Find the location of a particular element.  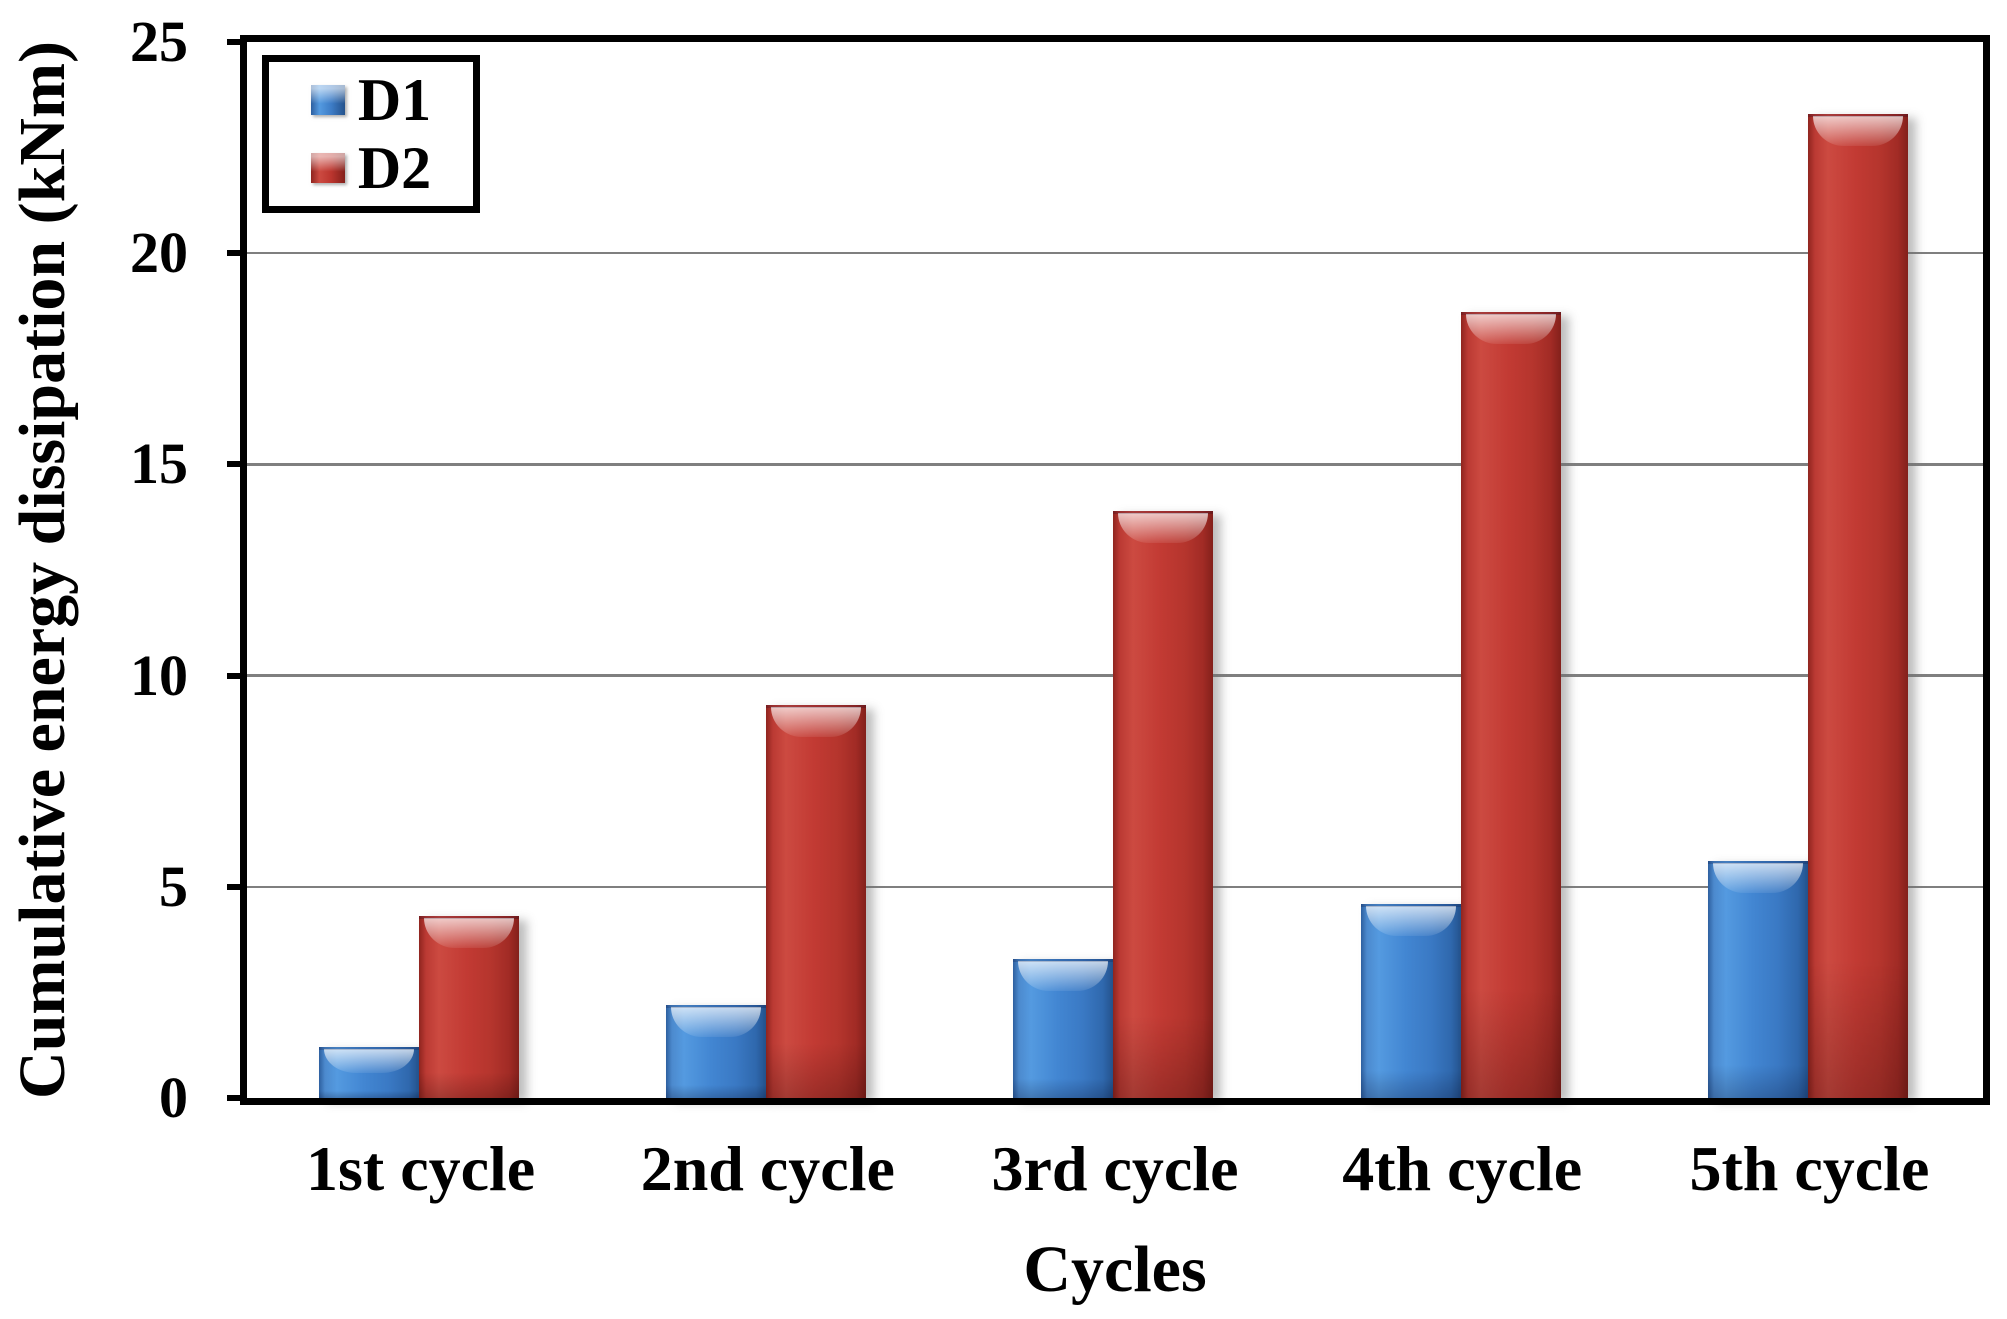

y-axis-tick-label-25: 25 is located at coordinates (159, 41).